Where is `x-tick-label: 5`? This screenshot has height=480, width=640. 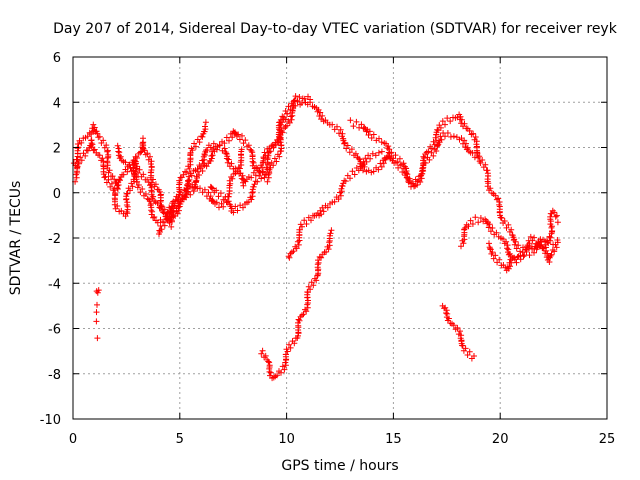 x-tick-label: 5 is located at coordinates (180, 439).